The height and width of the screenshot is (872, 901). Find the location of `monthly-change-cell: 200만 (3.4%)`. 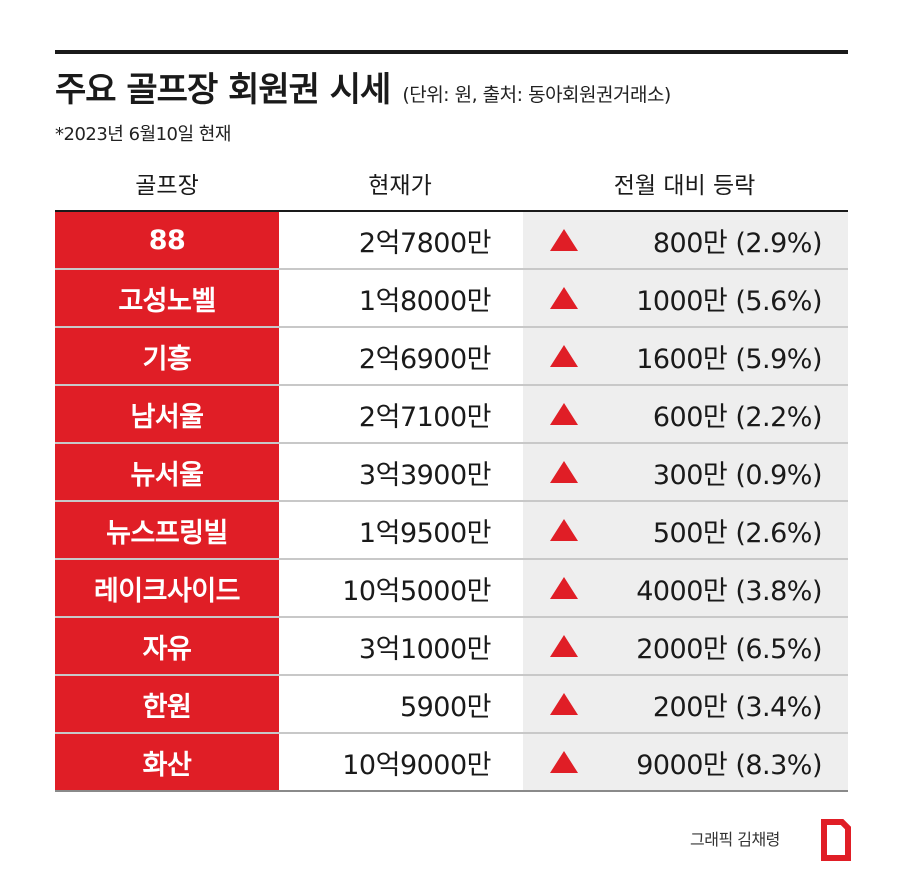

monthly-change-cell: 200만 (3.4%) is located at coordinates (684, 704).